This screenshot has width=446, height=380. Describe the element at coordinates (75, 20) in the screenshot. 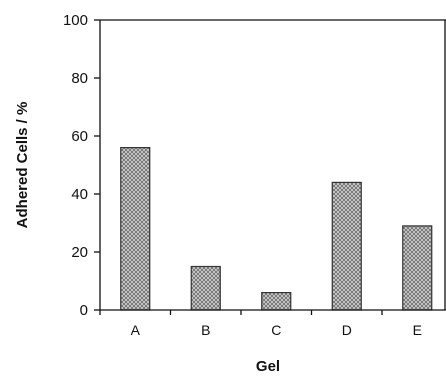

I see `y-tick-label: 100` at that location.